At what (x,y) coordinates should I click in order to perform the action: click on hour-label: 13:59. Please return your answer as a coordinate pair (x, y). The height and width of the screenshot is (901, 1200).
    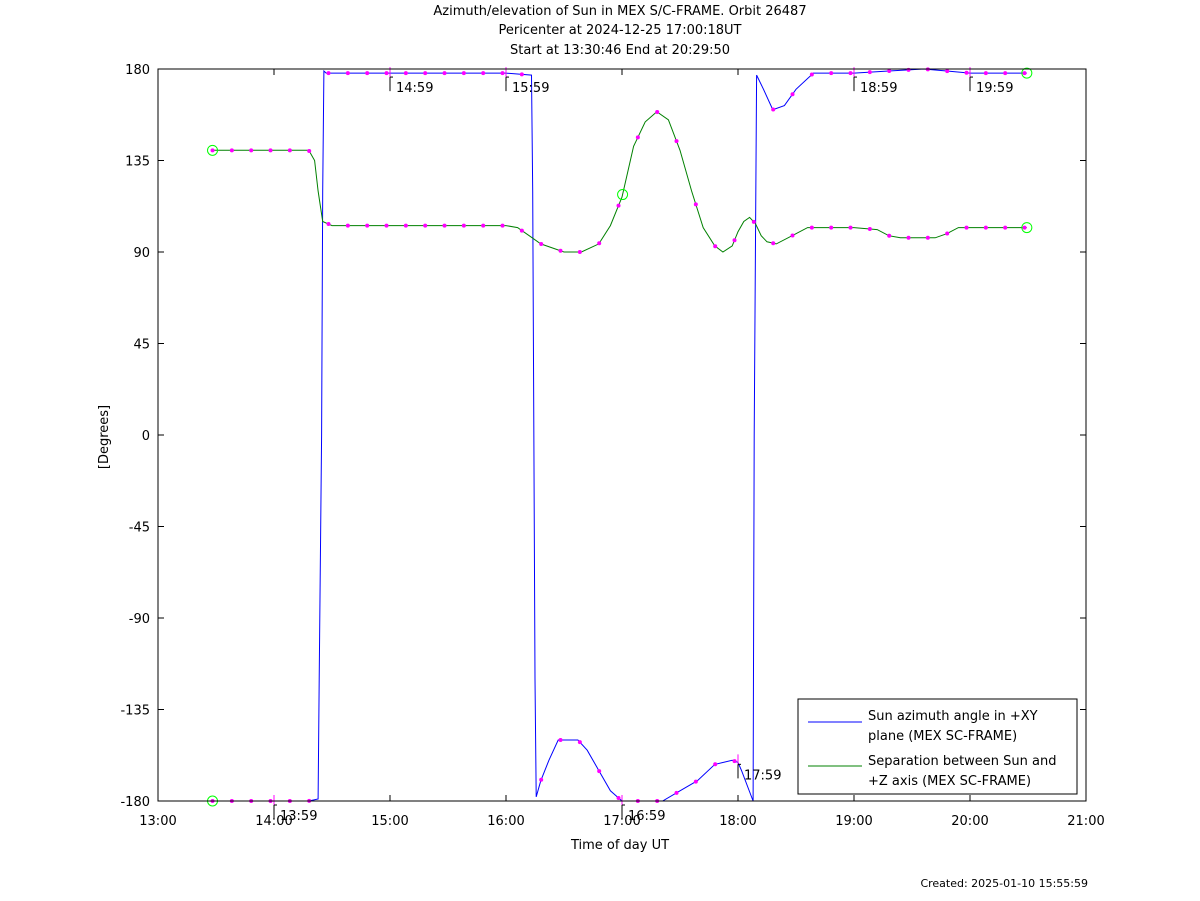
    Looking at the image, I should click on (298, 816).